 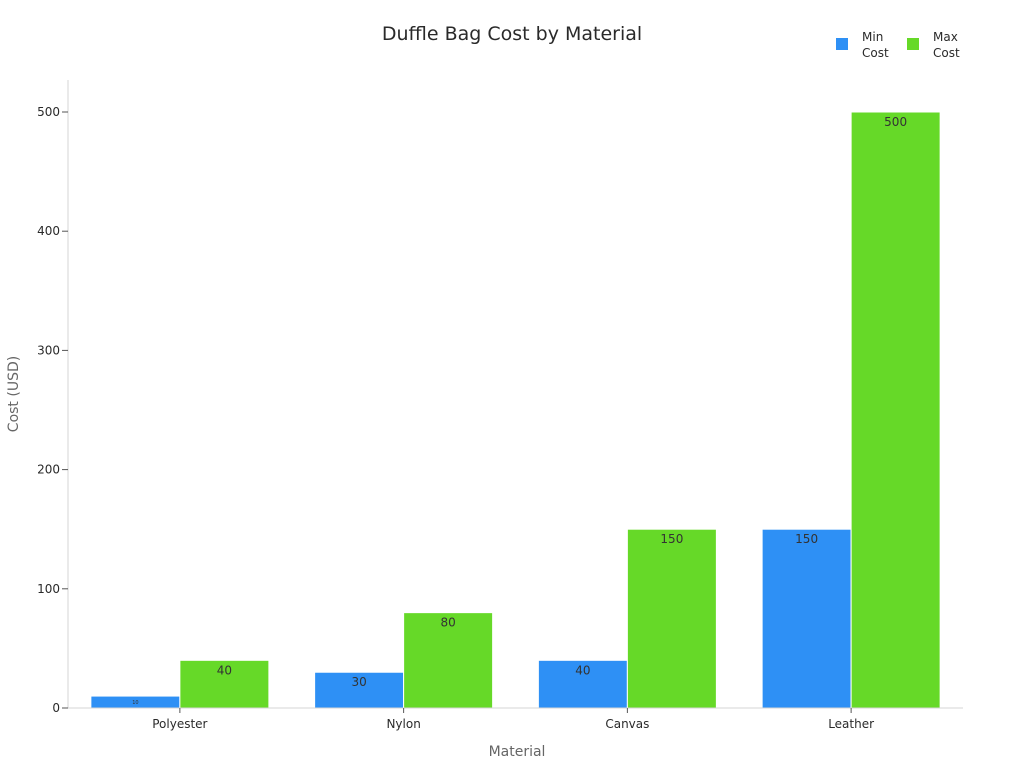 I want to click on x-tick-label: Polyester, so click(x=179, y=724).